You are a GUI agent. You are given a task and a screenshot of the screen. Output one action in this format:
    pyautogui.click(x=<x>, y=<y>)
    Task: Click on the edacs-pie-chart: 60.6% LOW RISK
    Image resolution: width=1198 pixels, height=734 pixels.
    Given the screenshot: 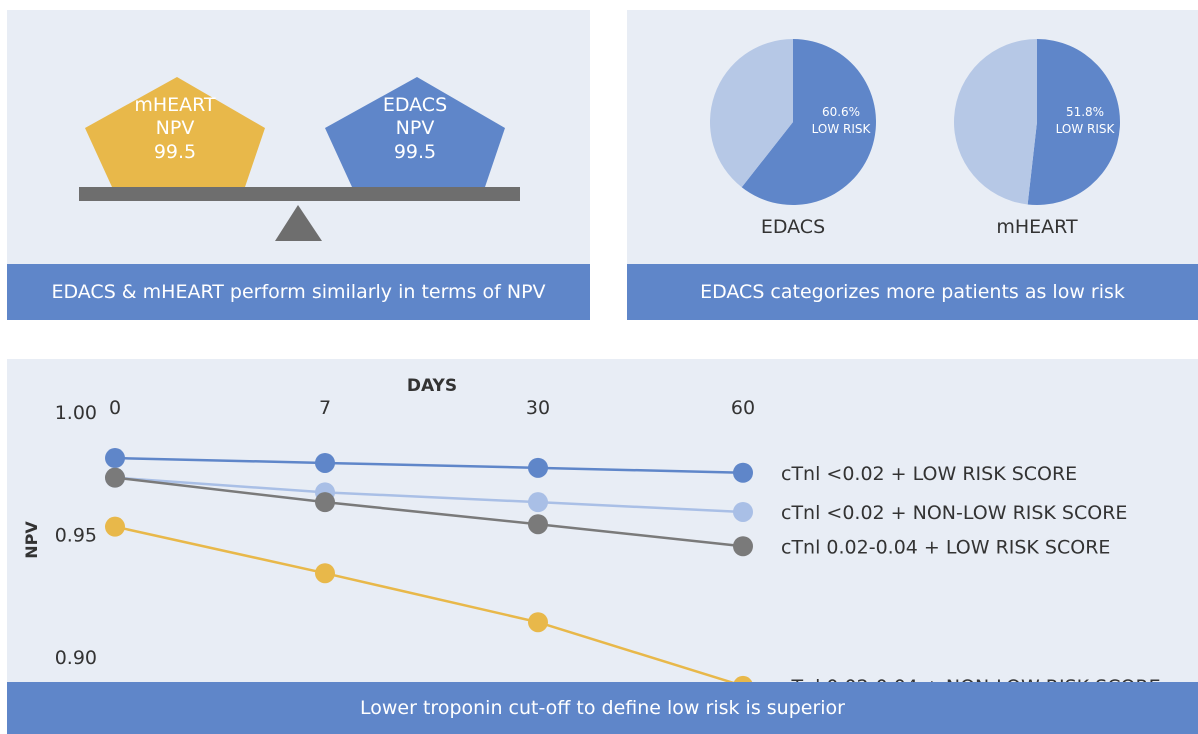 What is the action you would take?
    pyautogui.click(x=793, y=121)
    